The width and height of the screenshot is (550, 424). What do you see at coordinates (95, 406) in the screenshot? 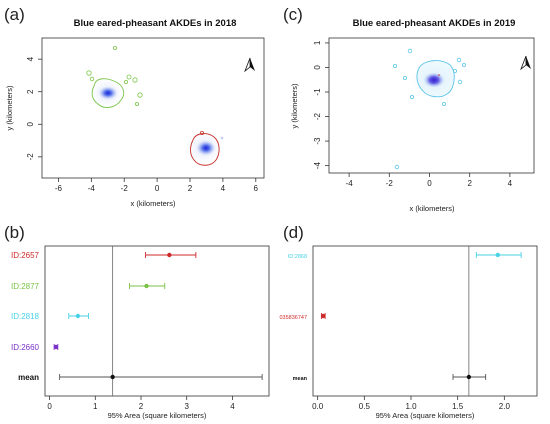
I see `b-xtick-label: 1` at bounding box center [95, 406].